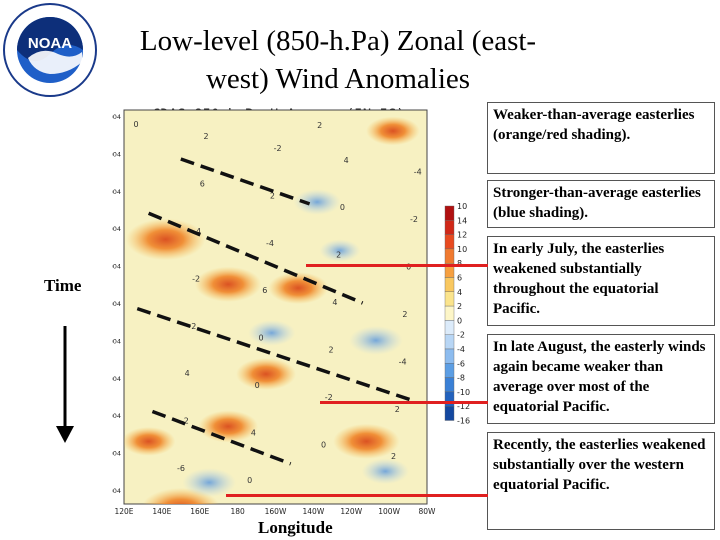  Describe the element at coordinates (181, 468) in the screenshot. I see `contour-label: -6` at that location.